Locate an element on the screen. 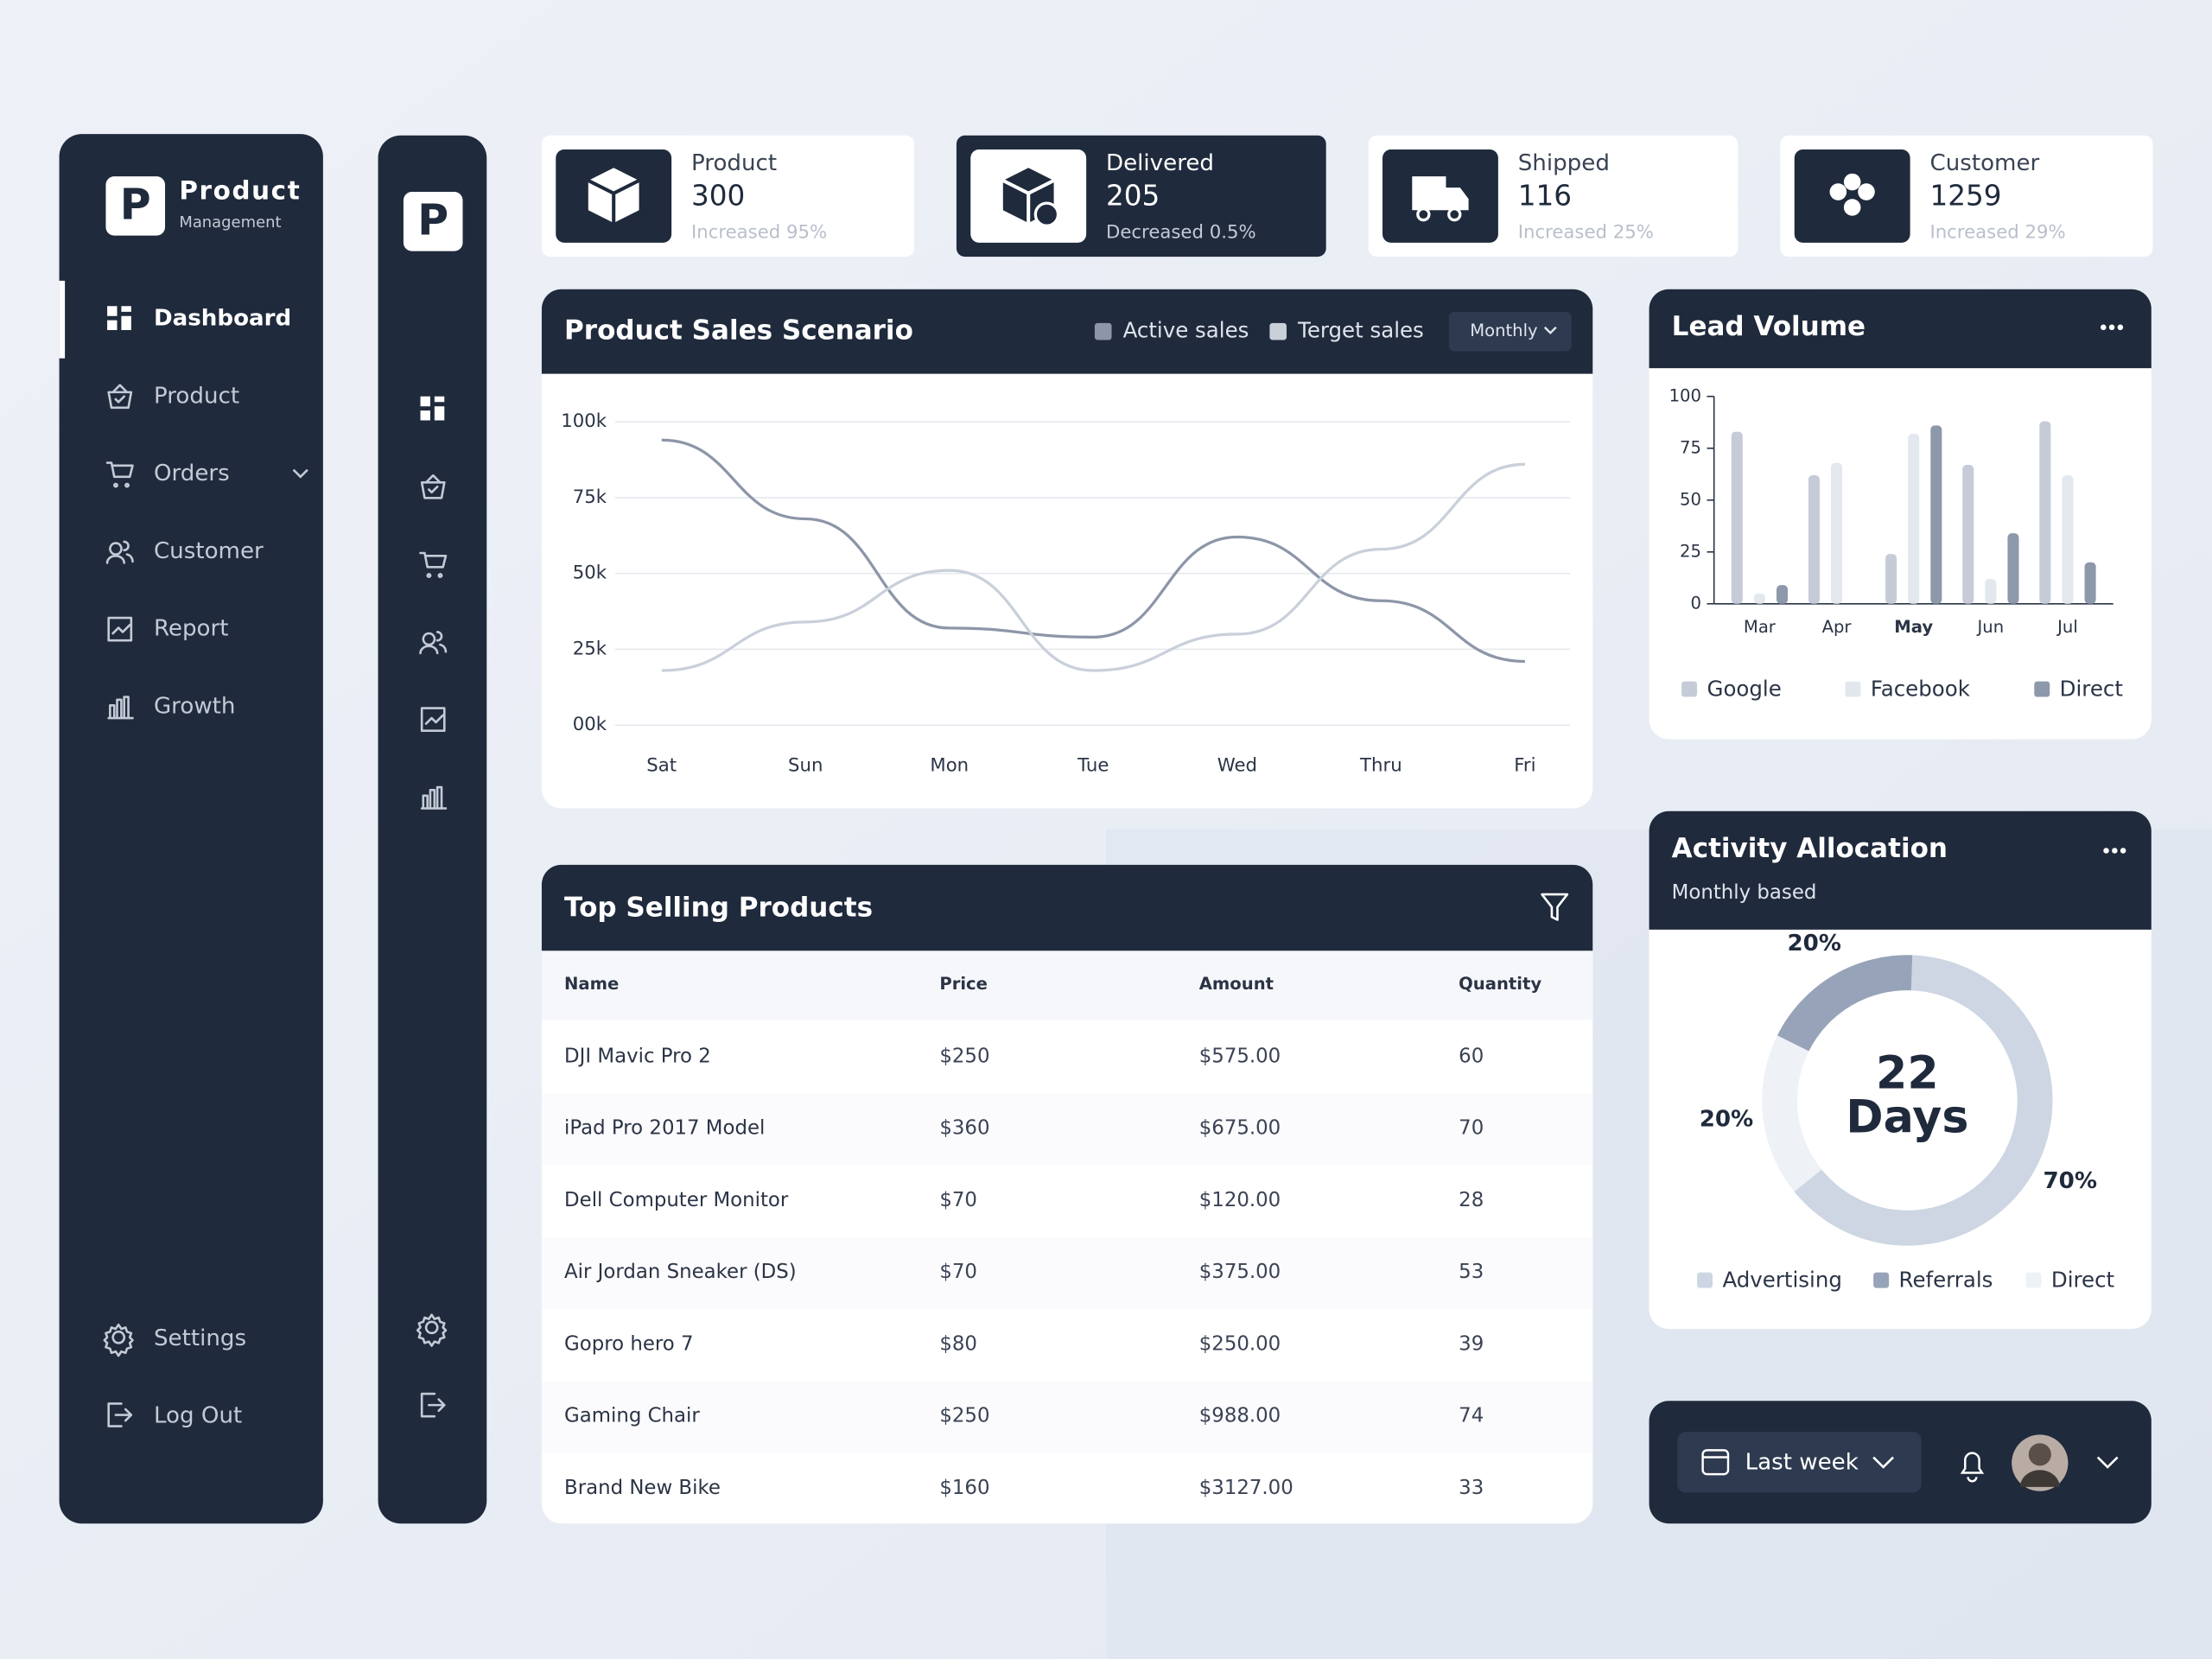 This screenshot has width=2212, height=1659. logo-box is located at coordinates (135, 206).